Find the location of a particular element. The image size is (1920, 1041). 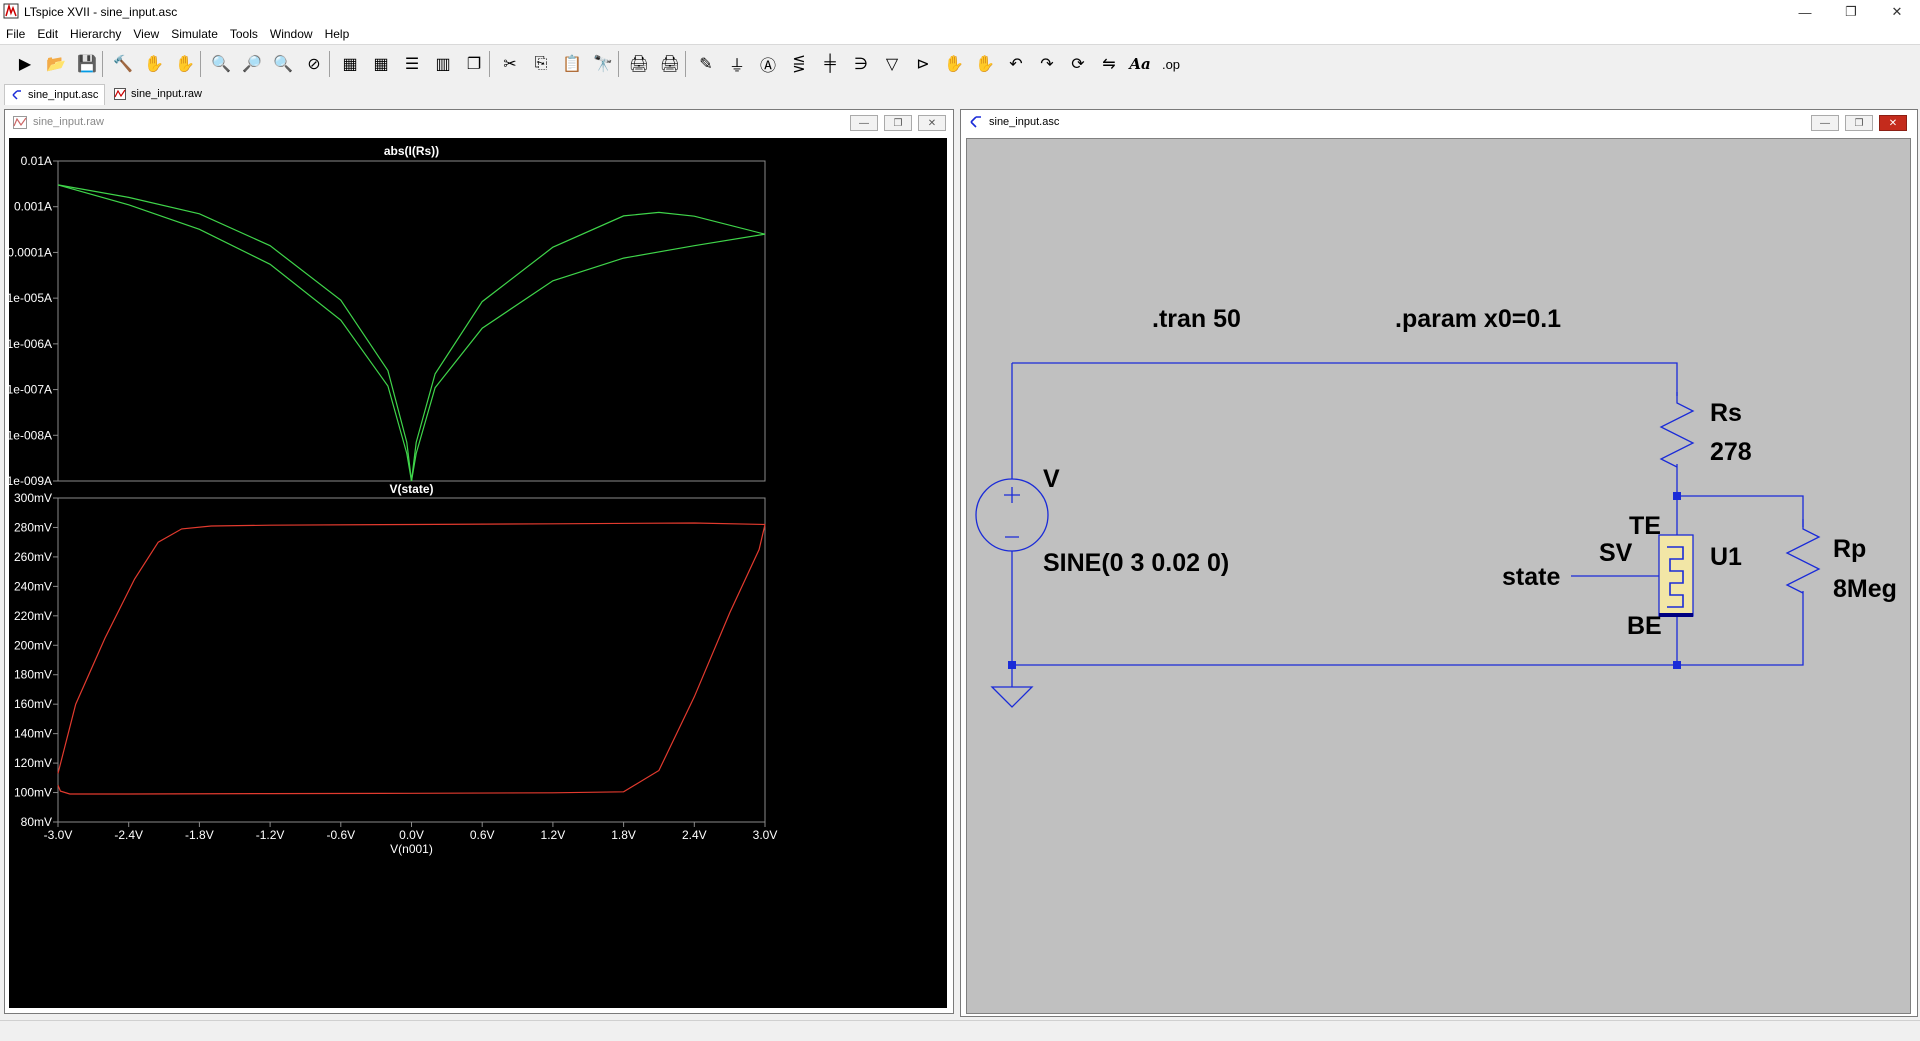

rp-name: Rp is located at coordinates (1849, 549).